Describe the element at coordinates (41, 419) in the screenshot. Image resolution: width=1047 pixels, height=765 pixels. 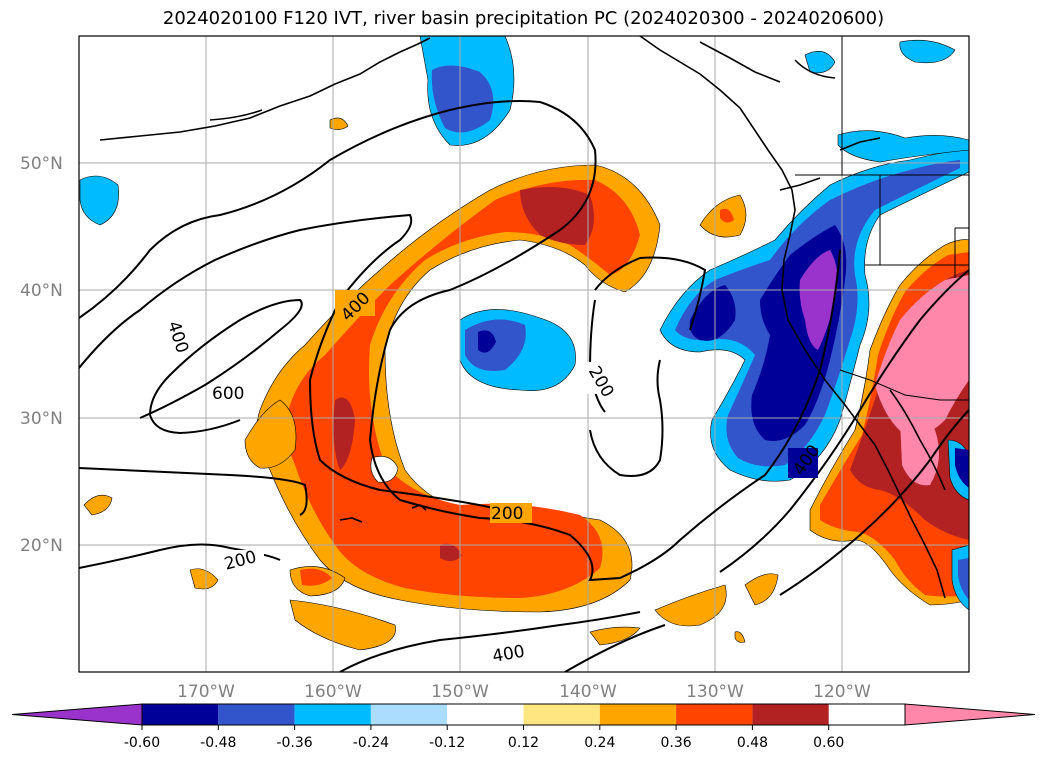
I see `lat-label: 30°N` at that location.